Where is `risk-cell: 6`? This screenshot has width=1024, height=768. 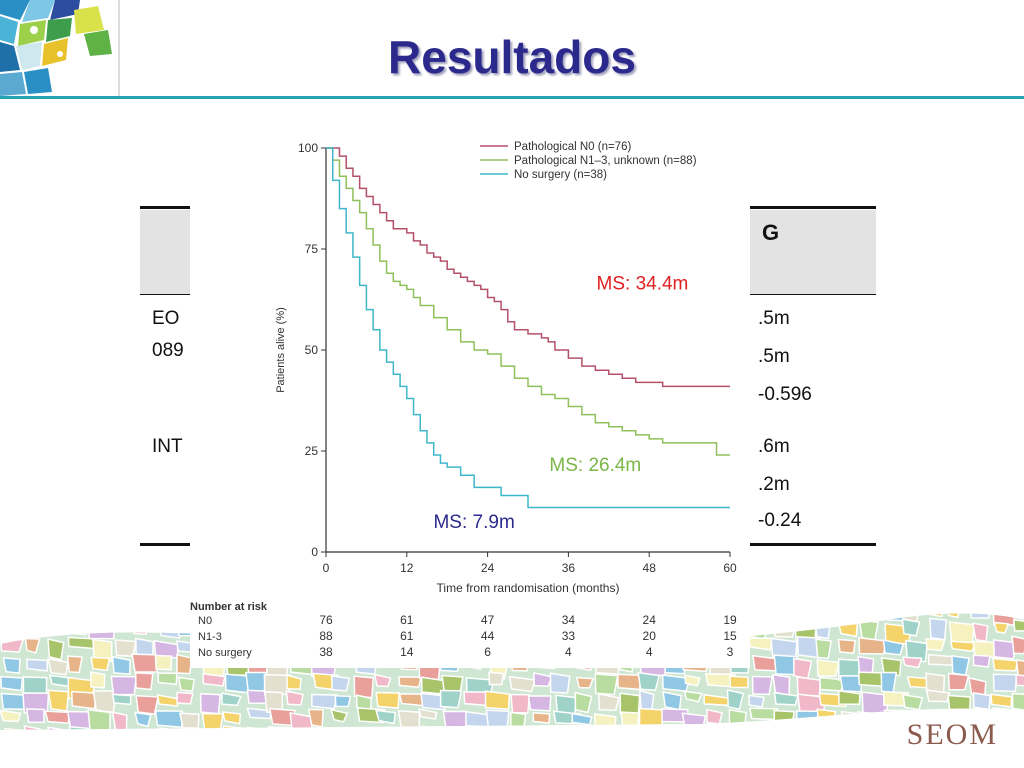 risk-cell: 6 is located at coordinates (487, 652).